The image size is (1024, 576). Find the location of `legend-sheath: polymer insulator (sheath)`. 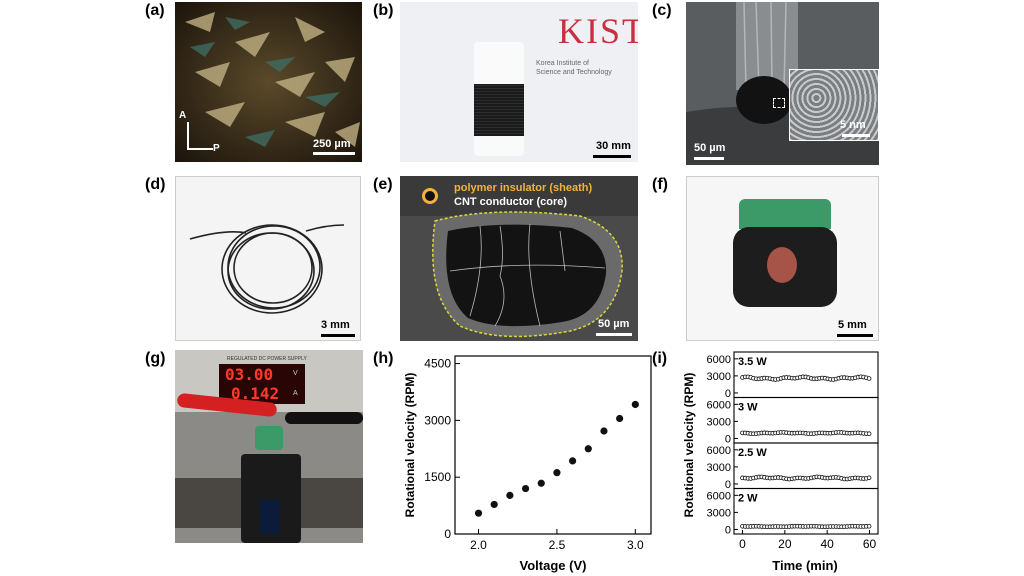

legend-sheath: polymer insulator (sheath) is located at coordinates (523, 188).